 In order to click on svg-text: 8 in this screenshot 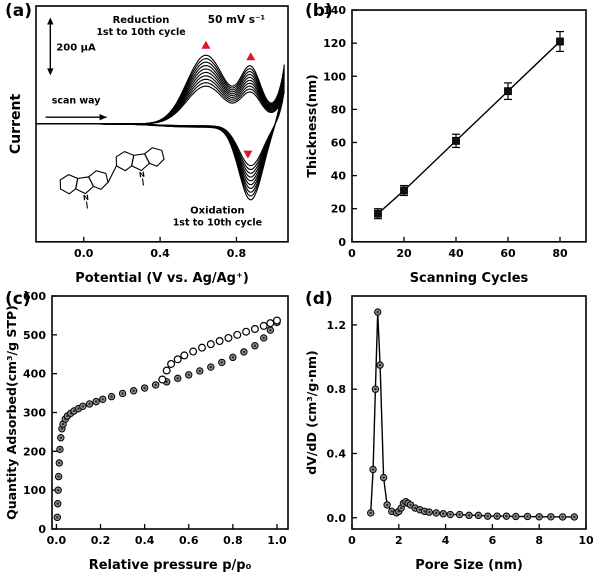, I will do `click(539, 540)`.